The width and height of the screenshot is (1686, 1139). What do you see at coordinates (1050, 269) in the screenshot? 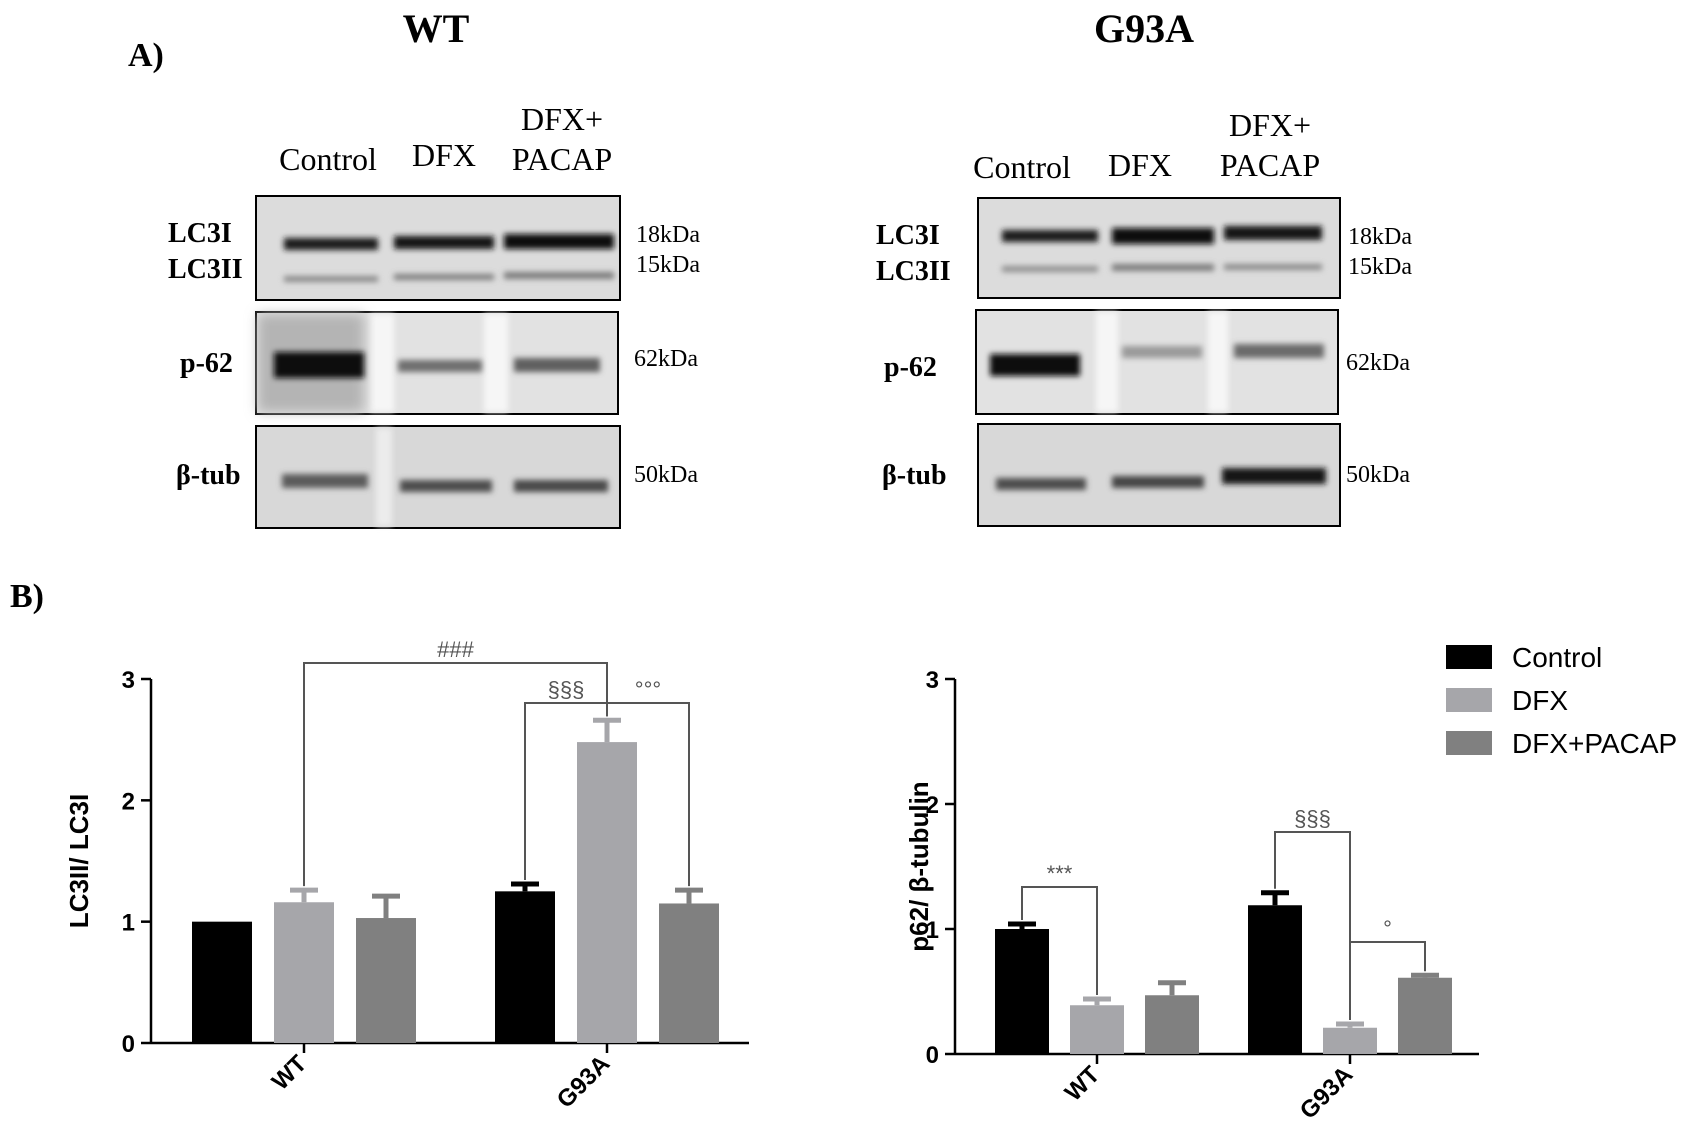
I see `band-lc3ii-control-g93a` at bounding box center [1050, 269].